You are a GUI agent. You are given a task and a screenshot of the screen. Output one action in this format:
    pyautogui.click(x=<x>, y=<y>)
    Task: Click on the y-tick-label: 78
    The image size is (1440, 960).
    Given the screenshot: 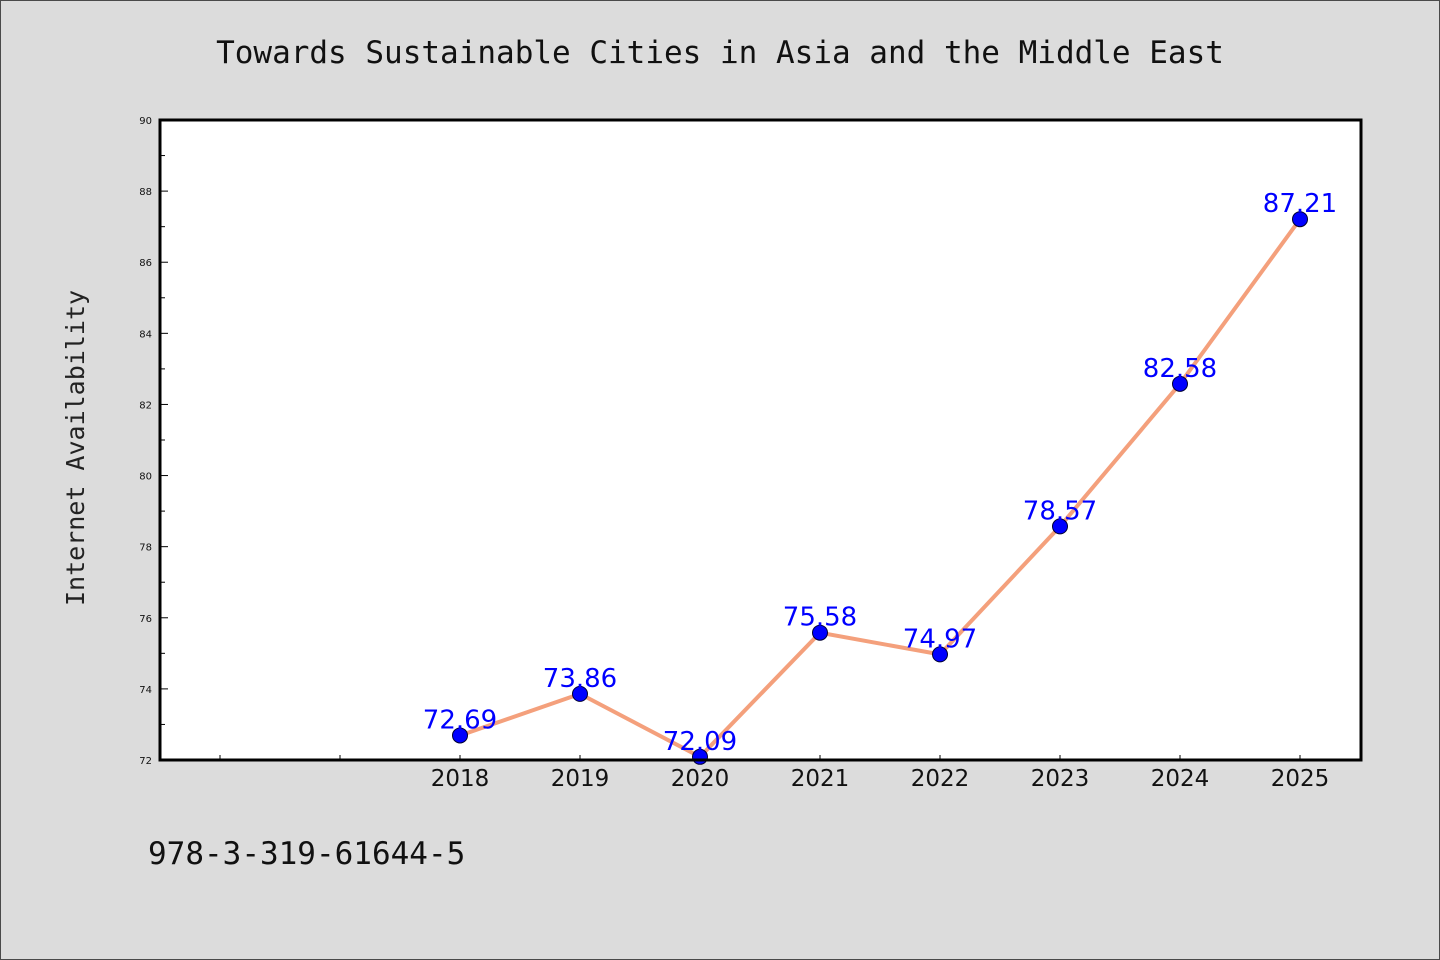 What is the action you would take?
    pyautogui.click(x=145, y=548)
    